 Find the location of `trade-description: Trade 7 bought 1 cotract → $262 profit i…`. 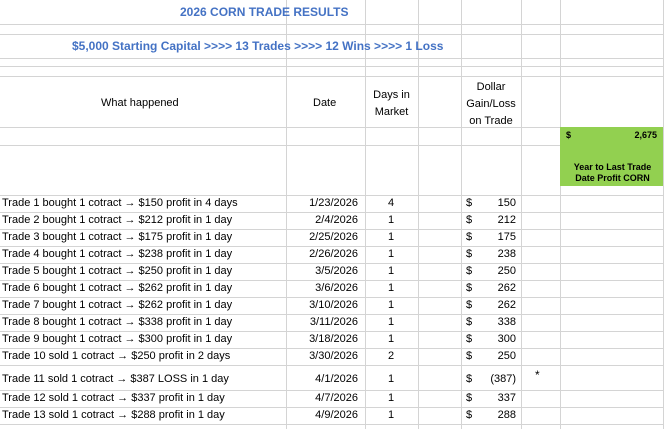

trade-description: Trade 7 bought 1 cotract → $262 profit i… is located at coordinates (117, 305).